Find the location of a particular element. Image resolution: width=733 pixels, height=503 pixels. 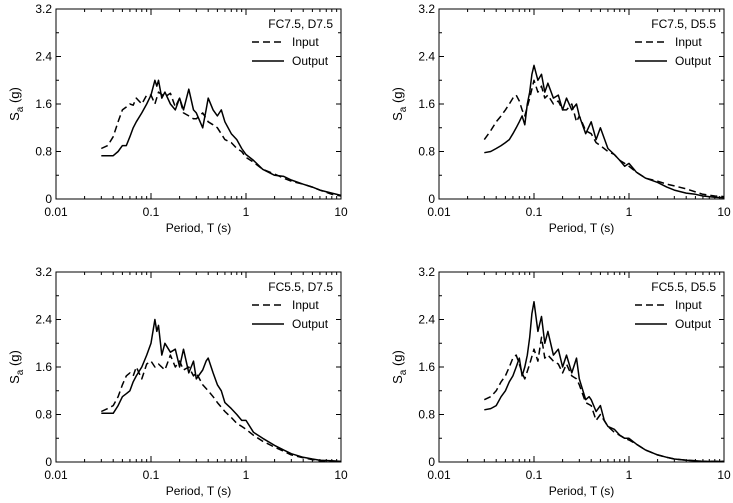

panel-title: FC7.5, D5.5 is located at coordinates (683, 24).